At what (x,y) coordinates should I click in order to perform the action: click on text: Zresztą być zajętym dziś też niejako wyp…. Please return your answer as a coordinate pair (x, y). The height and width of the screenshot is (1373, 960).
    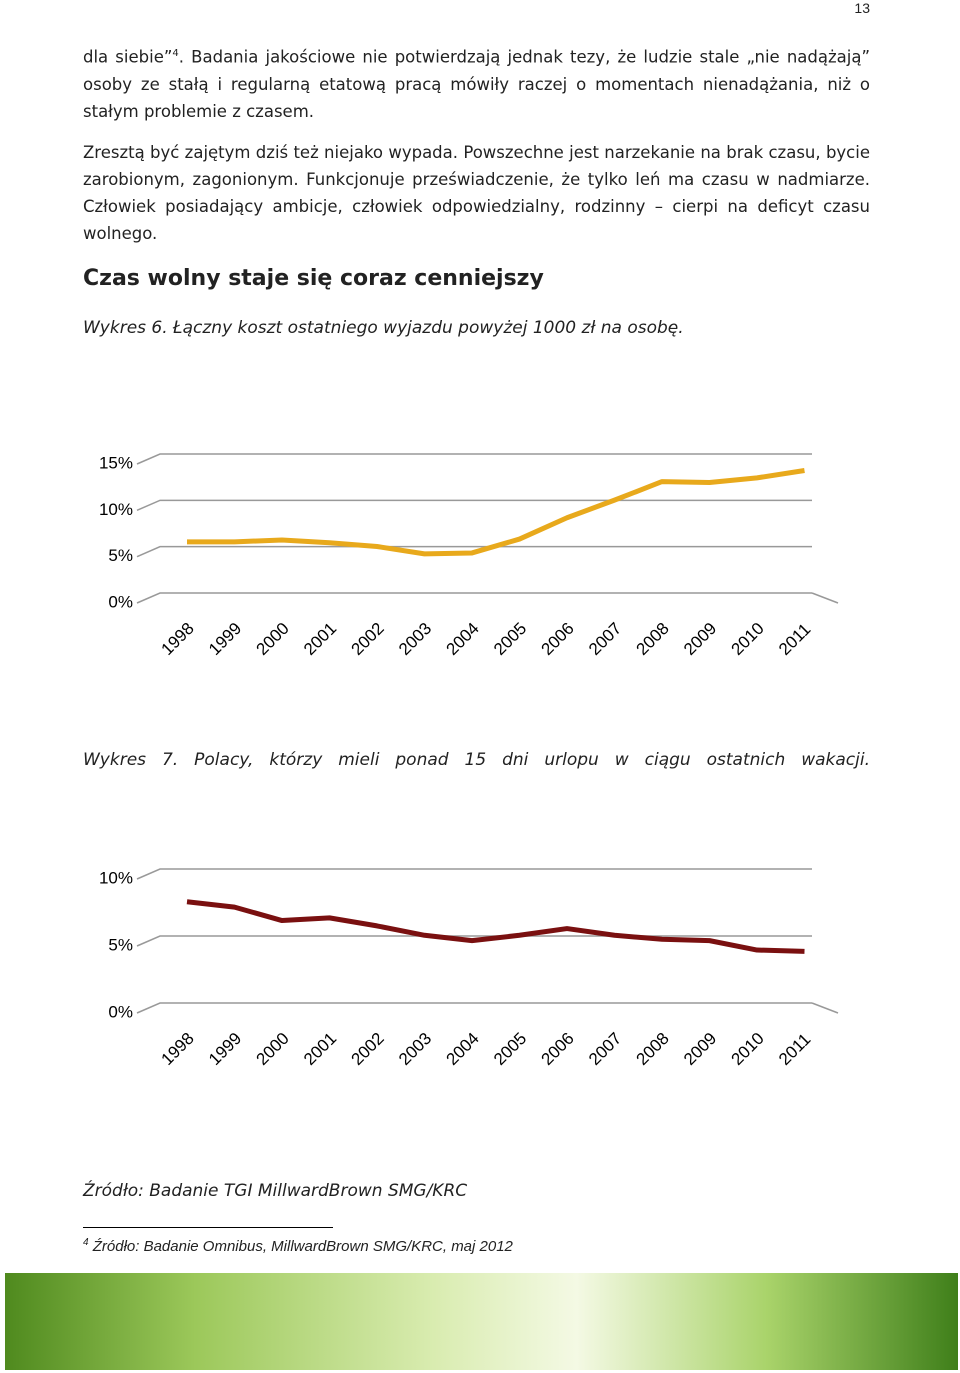
    Looking at the image, I should click on (476, 193).